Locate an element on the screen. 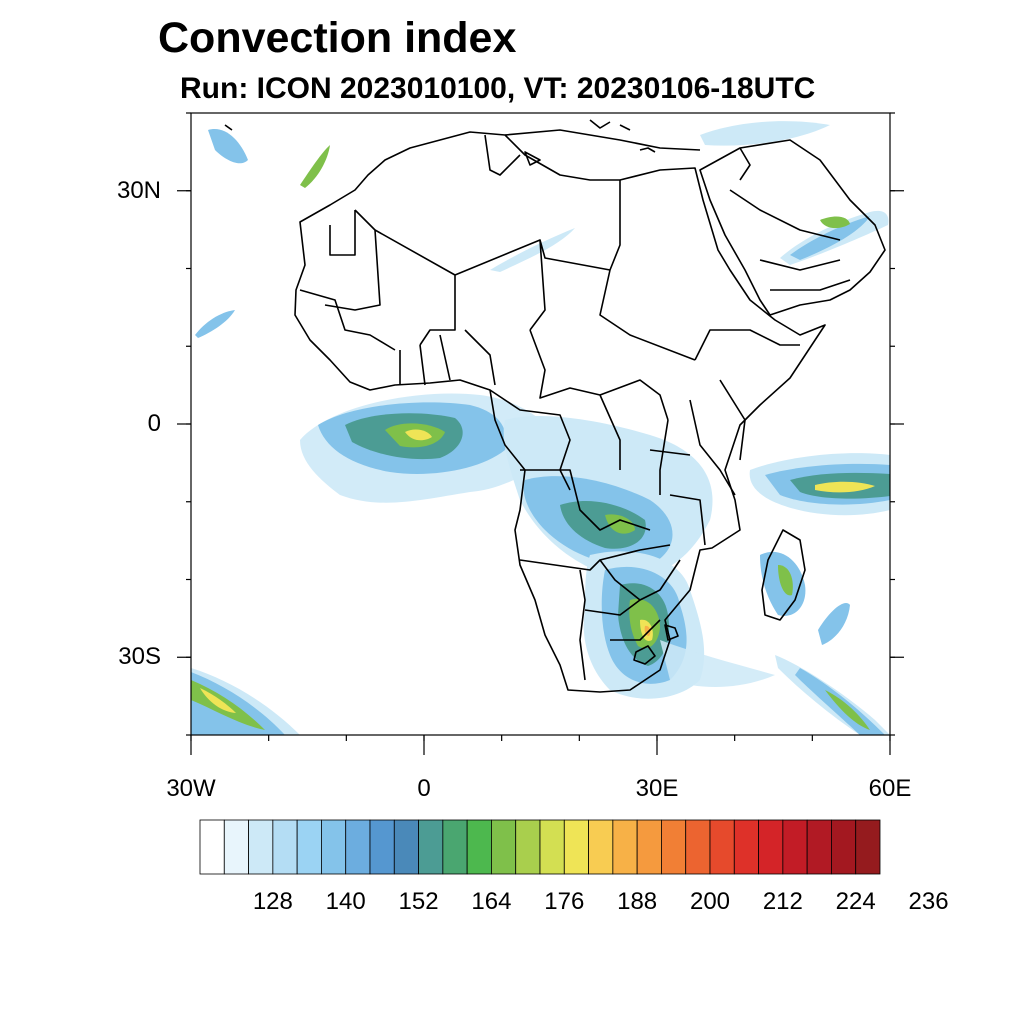 The image size is (1024, 1024). field-atlantic-streak is located at coordinates (215, 324).